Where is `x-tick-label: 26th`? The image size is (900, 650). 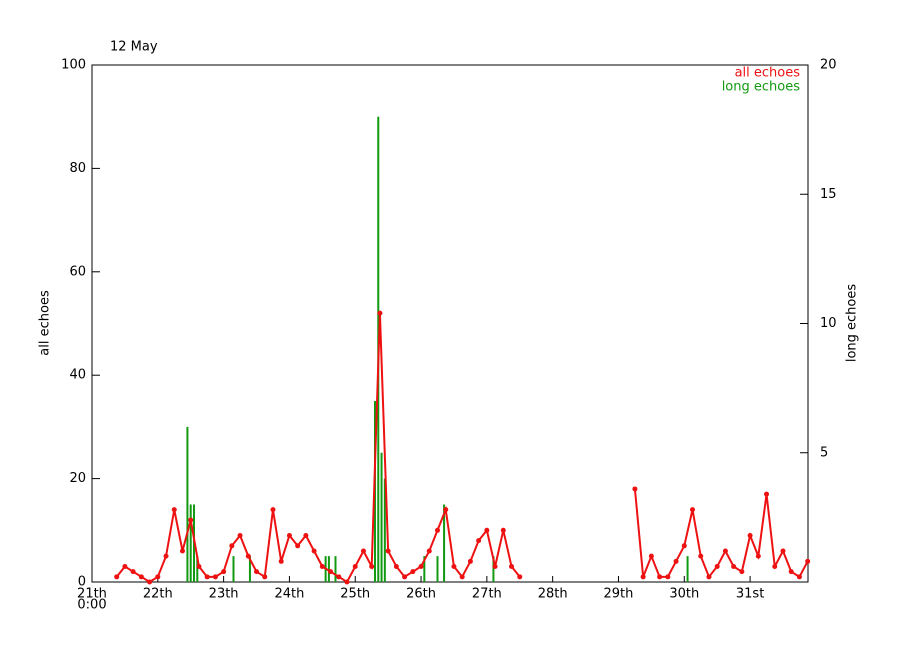 x-tick-label: 26th is located at coordinates (421, 594).